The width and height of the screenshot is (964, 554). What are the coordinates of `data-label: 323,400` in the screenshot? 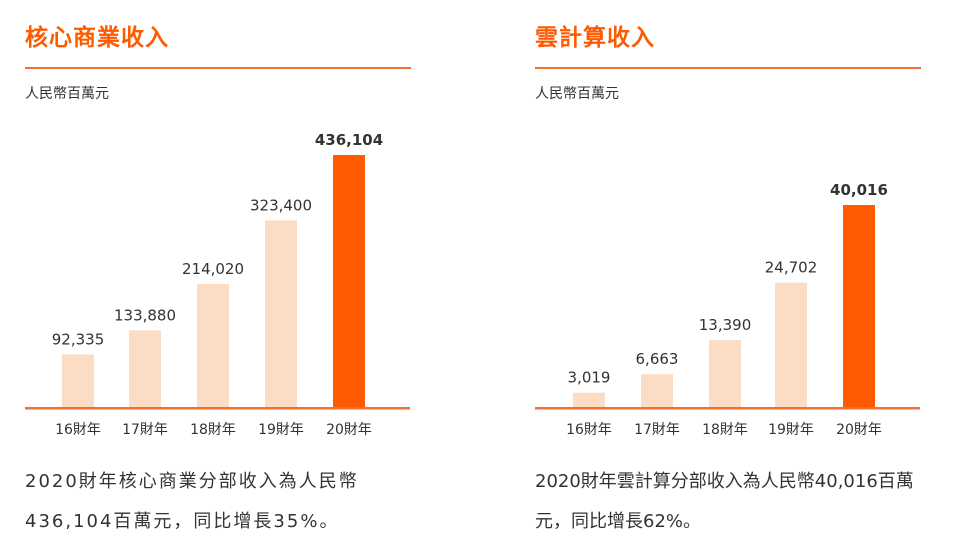 It's located at (281, 205).